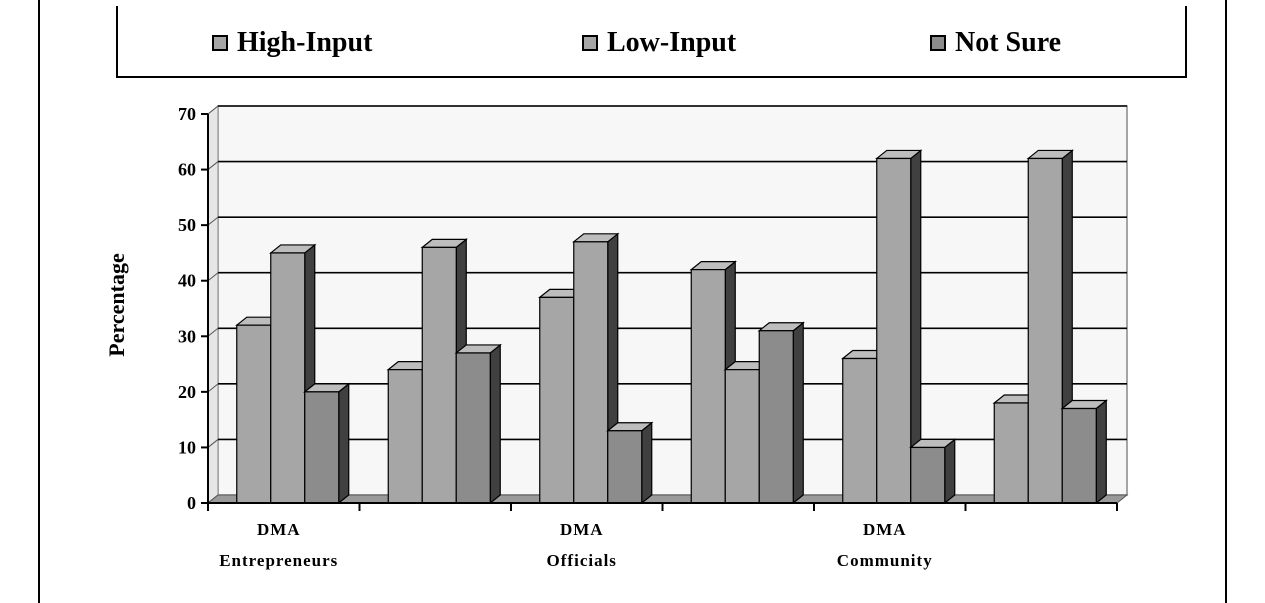  I want to click on y-tick-label: 60, so click(187, 170).